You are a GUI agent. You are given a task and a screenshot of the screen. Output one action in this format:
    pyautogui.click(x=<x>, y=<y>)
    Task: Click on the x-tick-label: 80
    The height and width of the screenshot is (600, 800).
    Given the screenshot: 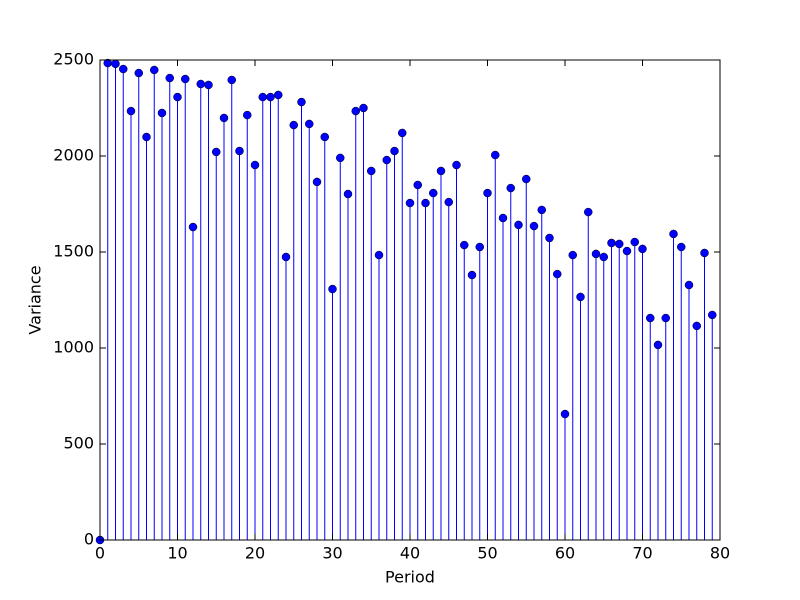 What is the action you would take?
    pyautogui.click(x=720, y=553)
    